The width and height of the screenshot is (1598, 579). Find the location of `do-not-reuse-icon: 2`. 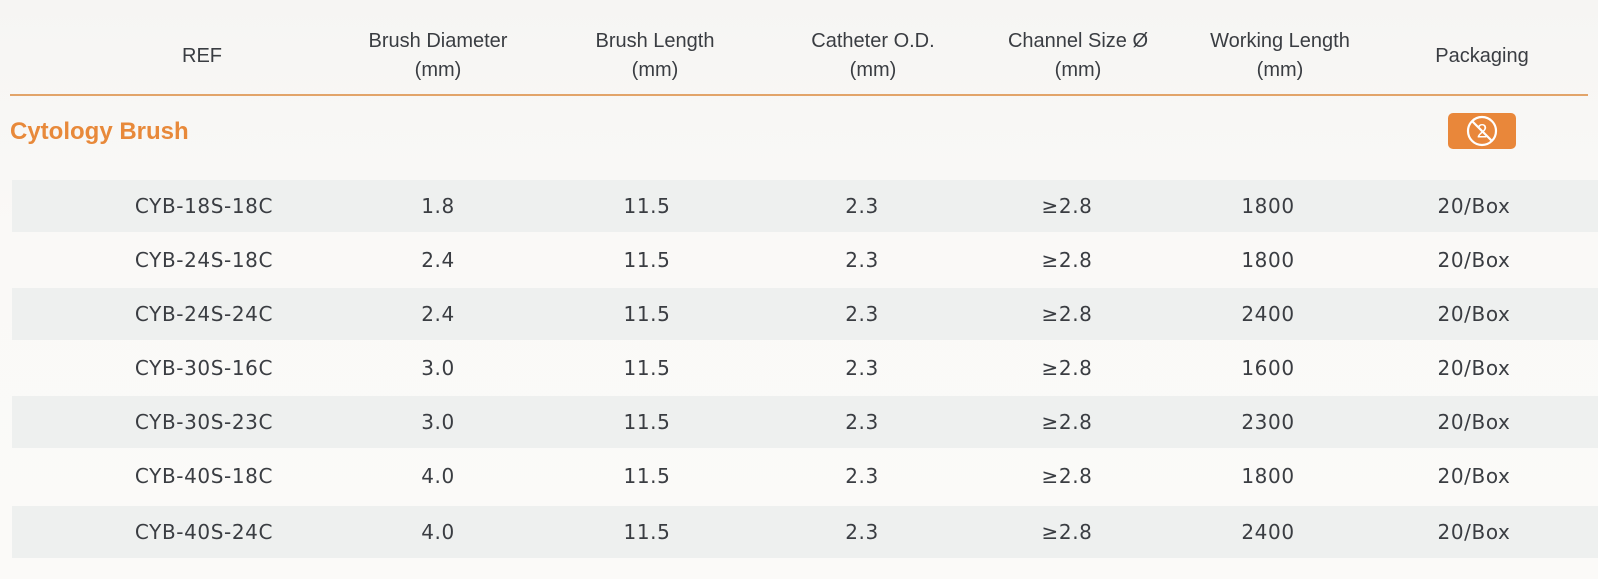

do-not-reuse-icon: 2 is located at coordinates (1482, 131).